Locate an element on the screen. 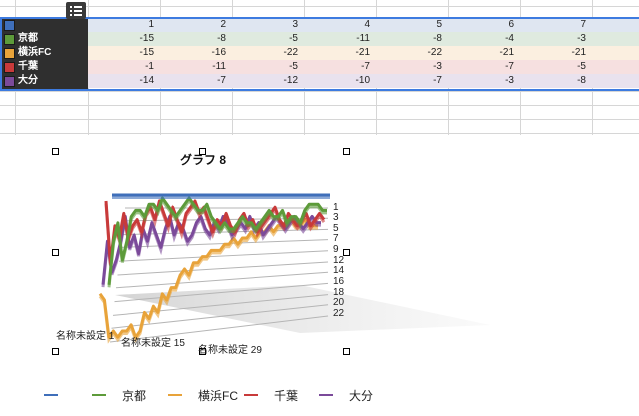  data-cell: -4 is located at coordinates (509, 38).